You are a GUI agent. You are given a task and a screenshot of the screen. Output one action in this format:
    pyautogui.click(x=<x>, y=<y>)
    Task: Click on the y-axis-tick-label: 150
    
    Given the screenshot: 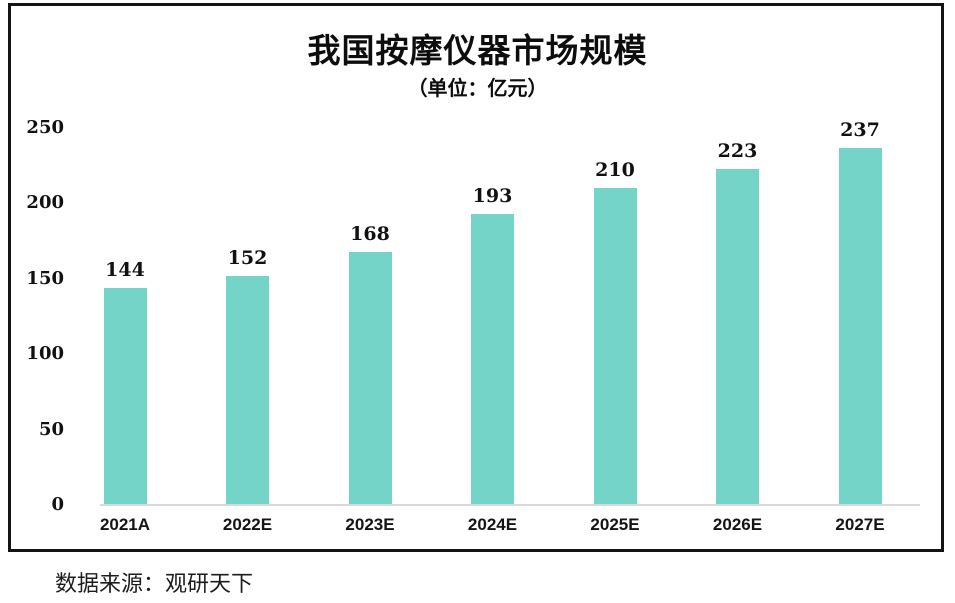 What is the action you would take?
    pyautogui.click(x=45, y=278)
    